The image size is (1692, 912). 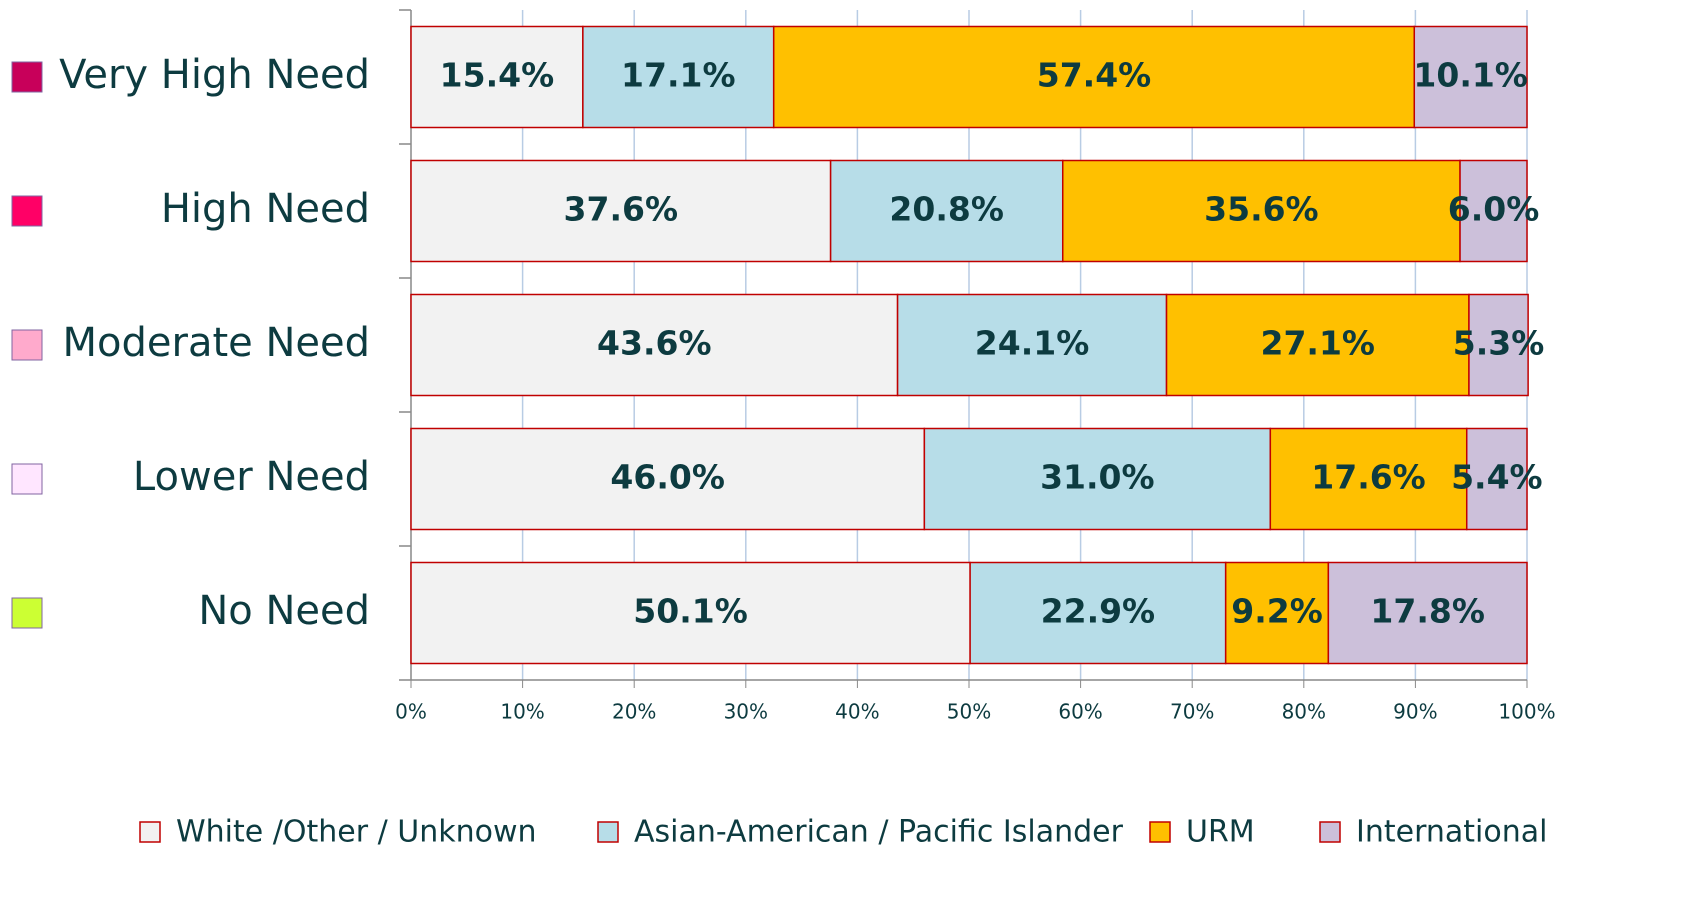 What do you see at coordinates (411, 712) in the screenshot?
I see `x-tick-label: 0%` at bounding box center [411, 712].